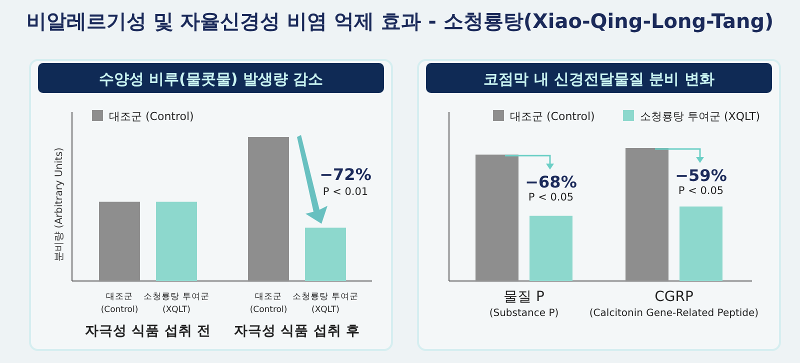 The width and height of the screenshot is (800, 363). Describe the element at coordinates (297, 331) in the screenshot. I see `text: 자극성 식품 섭취 후` at that location.